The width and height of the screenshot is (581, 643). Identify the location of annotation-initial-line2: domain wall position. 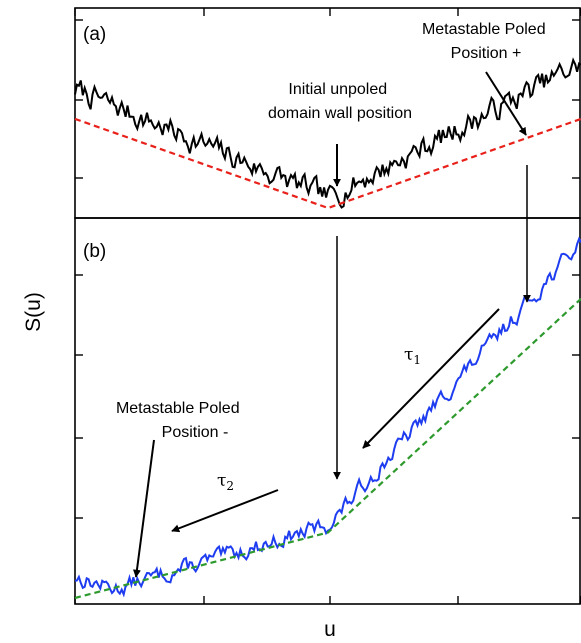
(340, 113).